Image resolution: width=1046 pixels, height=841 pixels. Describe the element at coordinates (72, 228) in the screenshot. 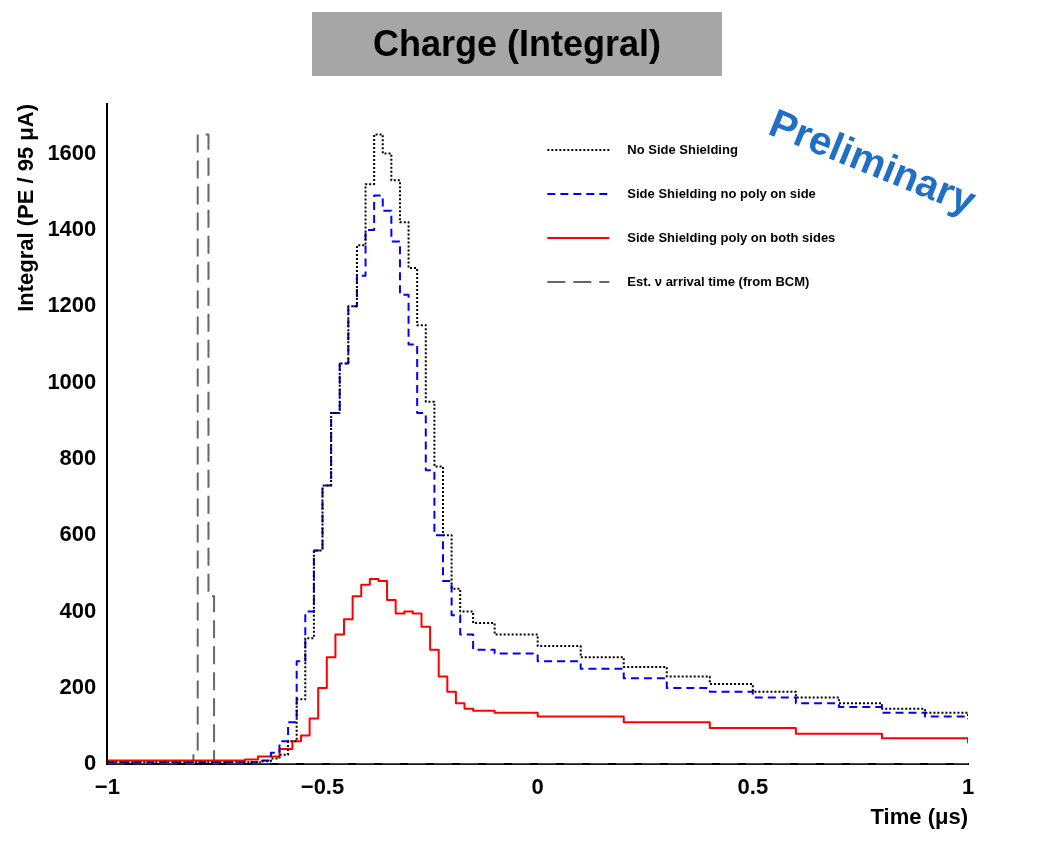

I see `y-tick-label: 1400` at that location.